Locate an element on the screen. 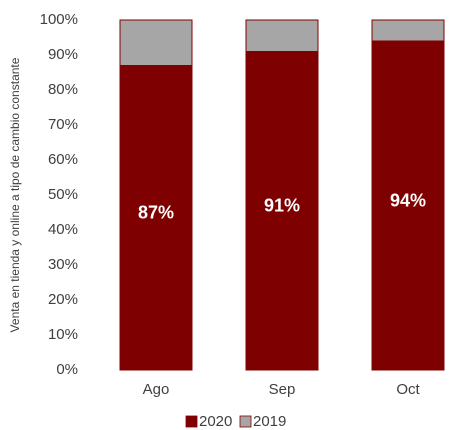  value-label: 91% is located at coordinates (282, 206).